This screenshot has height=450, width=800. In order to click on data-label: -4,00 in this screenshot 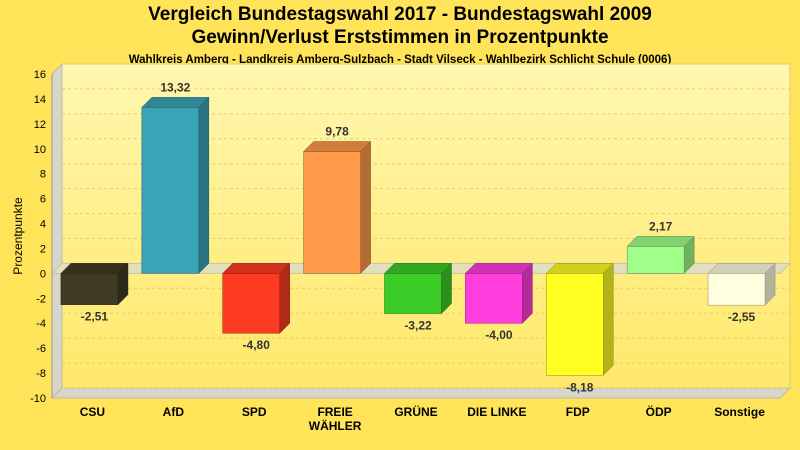, I will do `click(499, 335)`.